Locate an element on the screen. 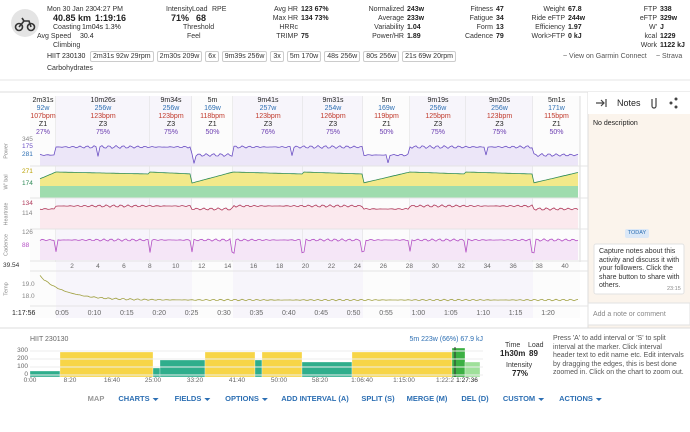  stat-value: 1.04 is located at coordinates (414, 27).